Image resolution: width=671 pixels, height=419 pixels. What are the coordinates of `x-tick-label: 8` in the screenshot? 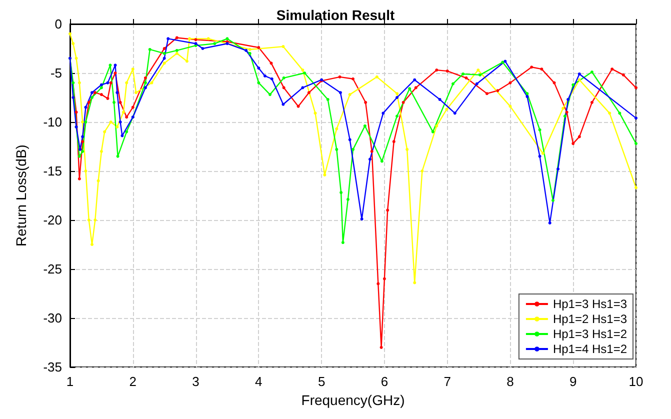 It's located at (510, 381).